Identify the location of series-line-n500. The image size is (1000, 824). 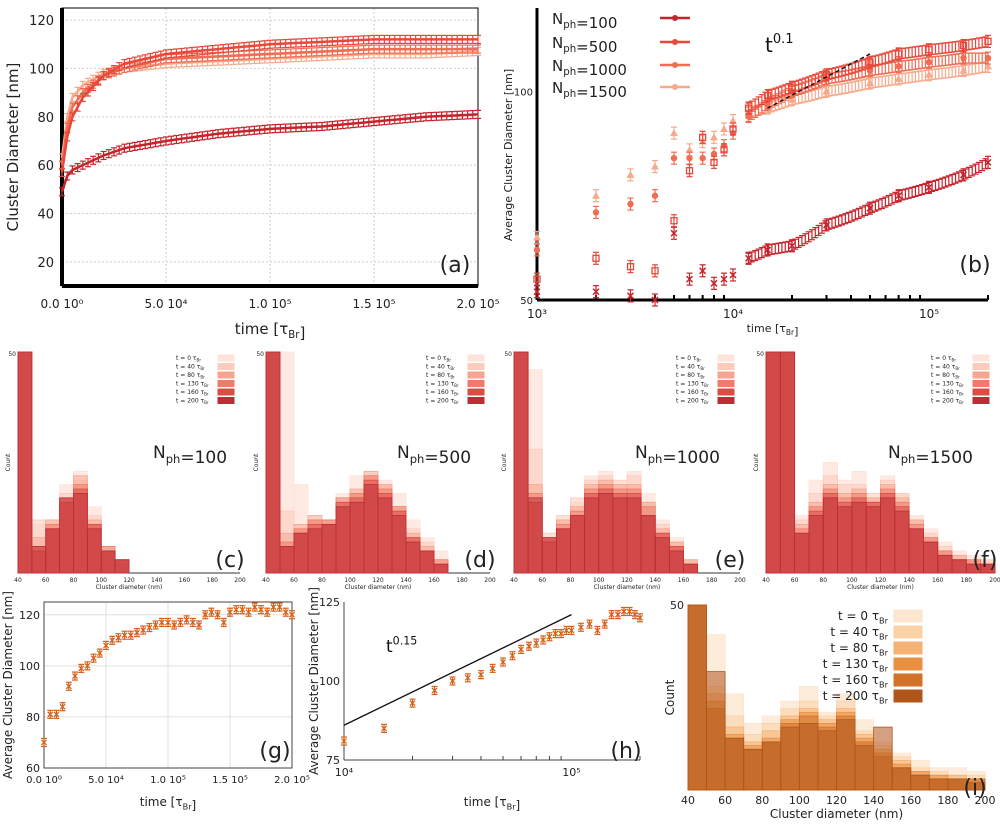
(269, 105).